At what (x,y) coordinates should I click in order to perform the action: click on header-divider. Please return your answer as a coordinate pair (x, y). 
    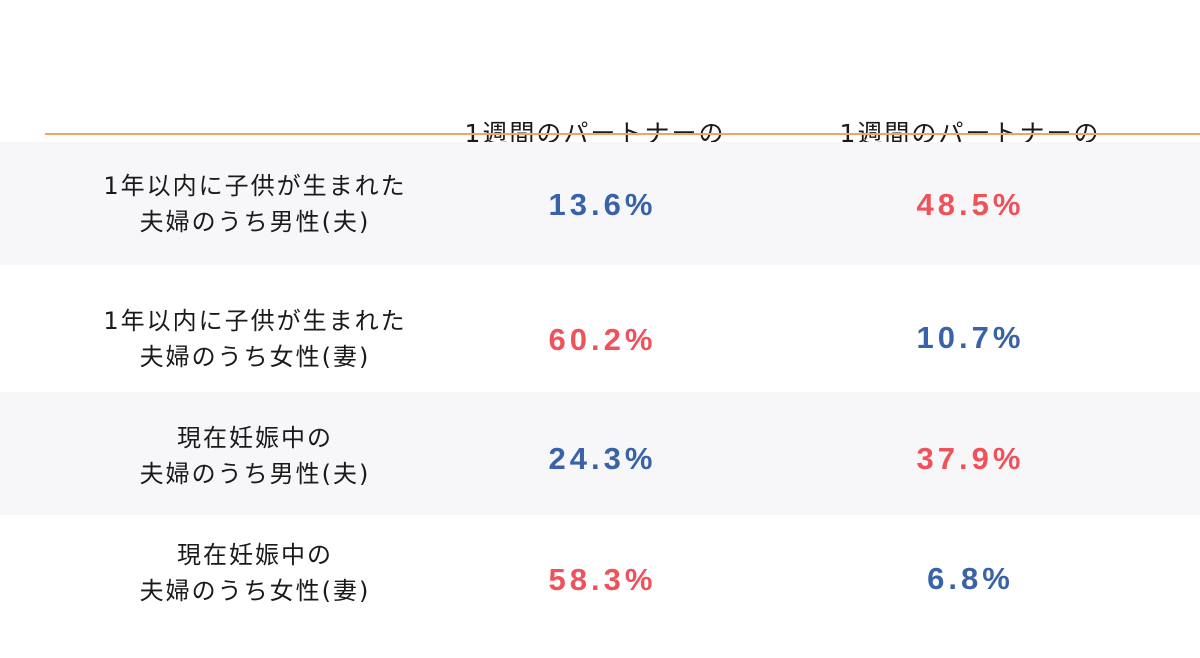
    Looking at the image, I should click on (622, 134).